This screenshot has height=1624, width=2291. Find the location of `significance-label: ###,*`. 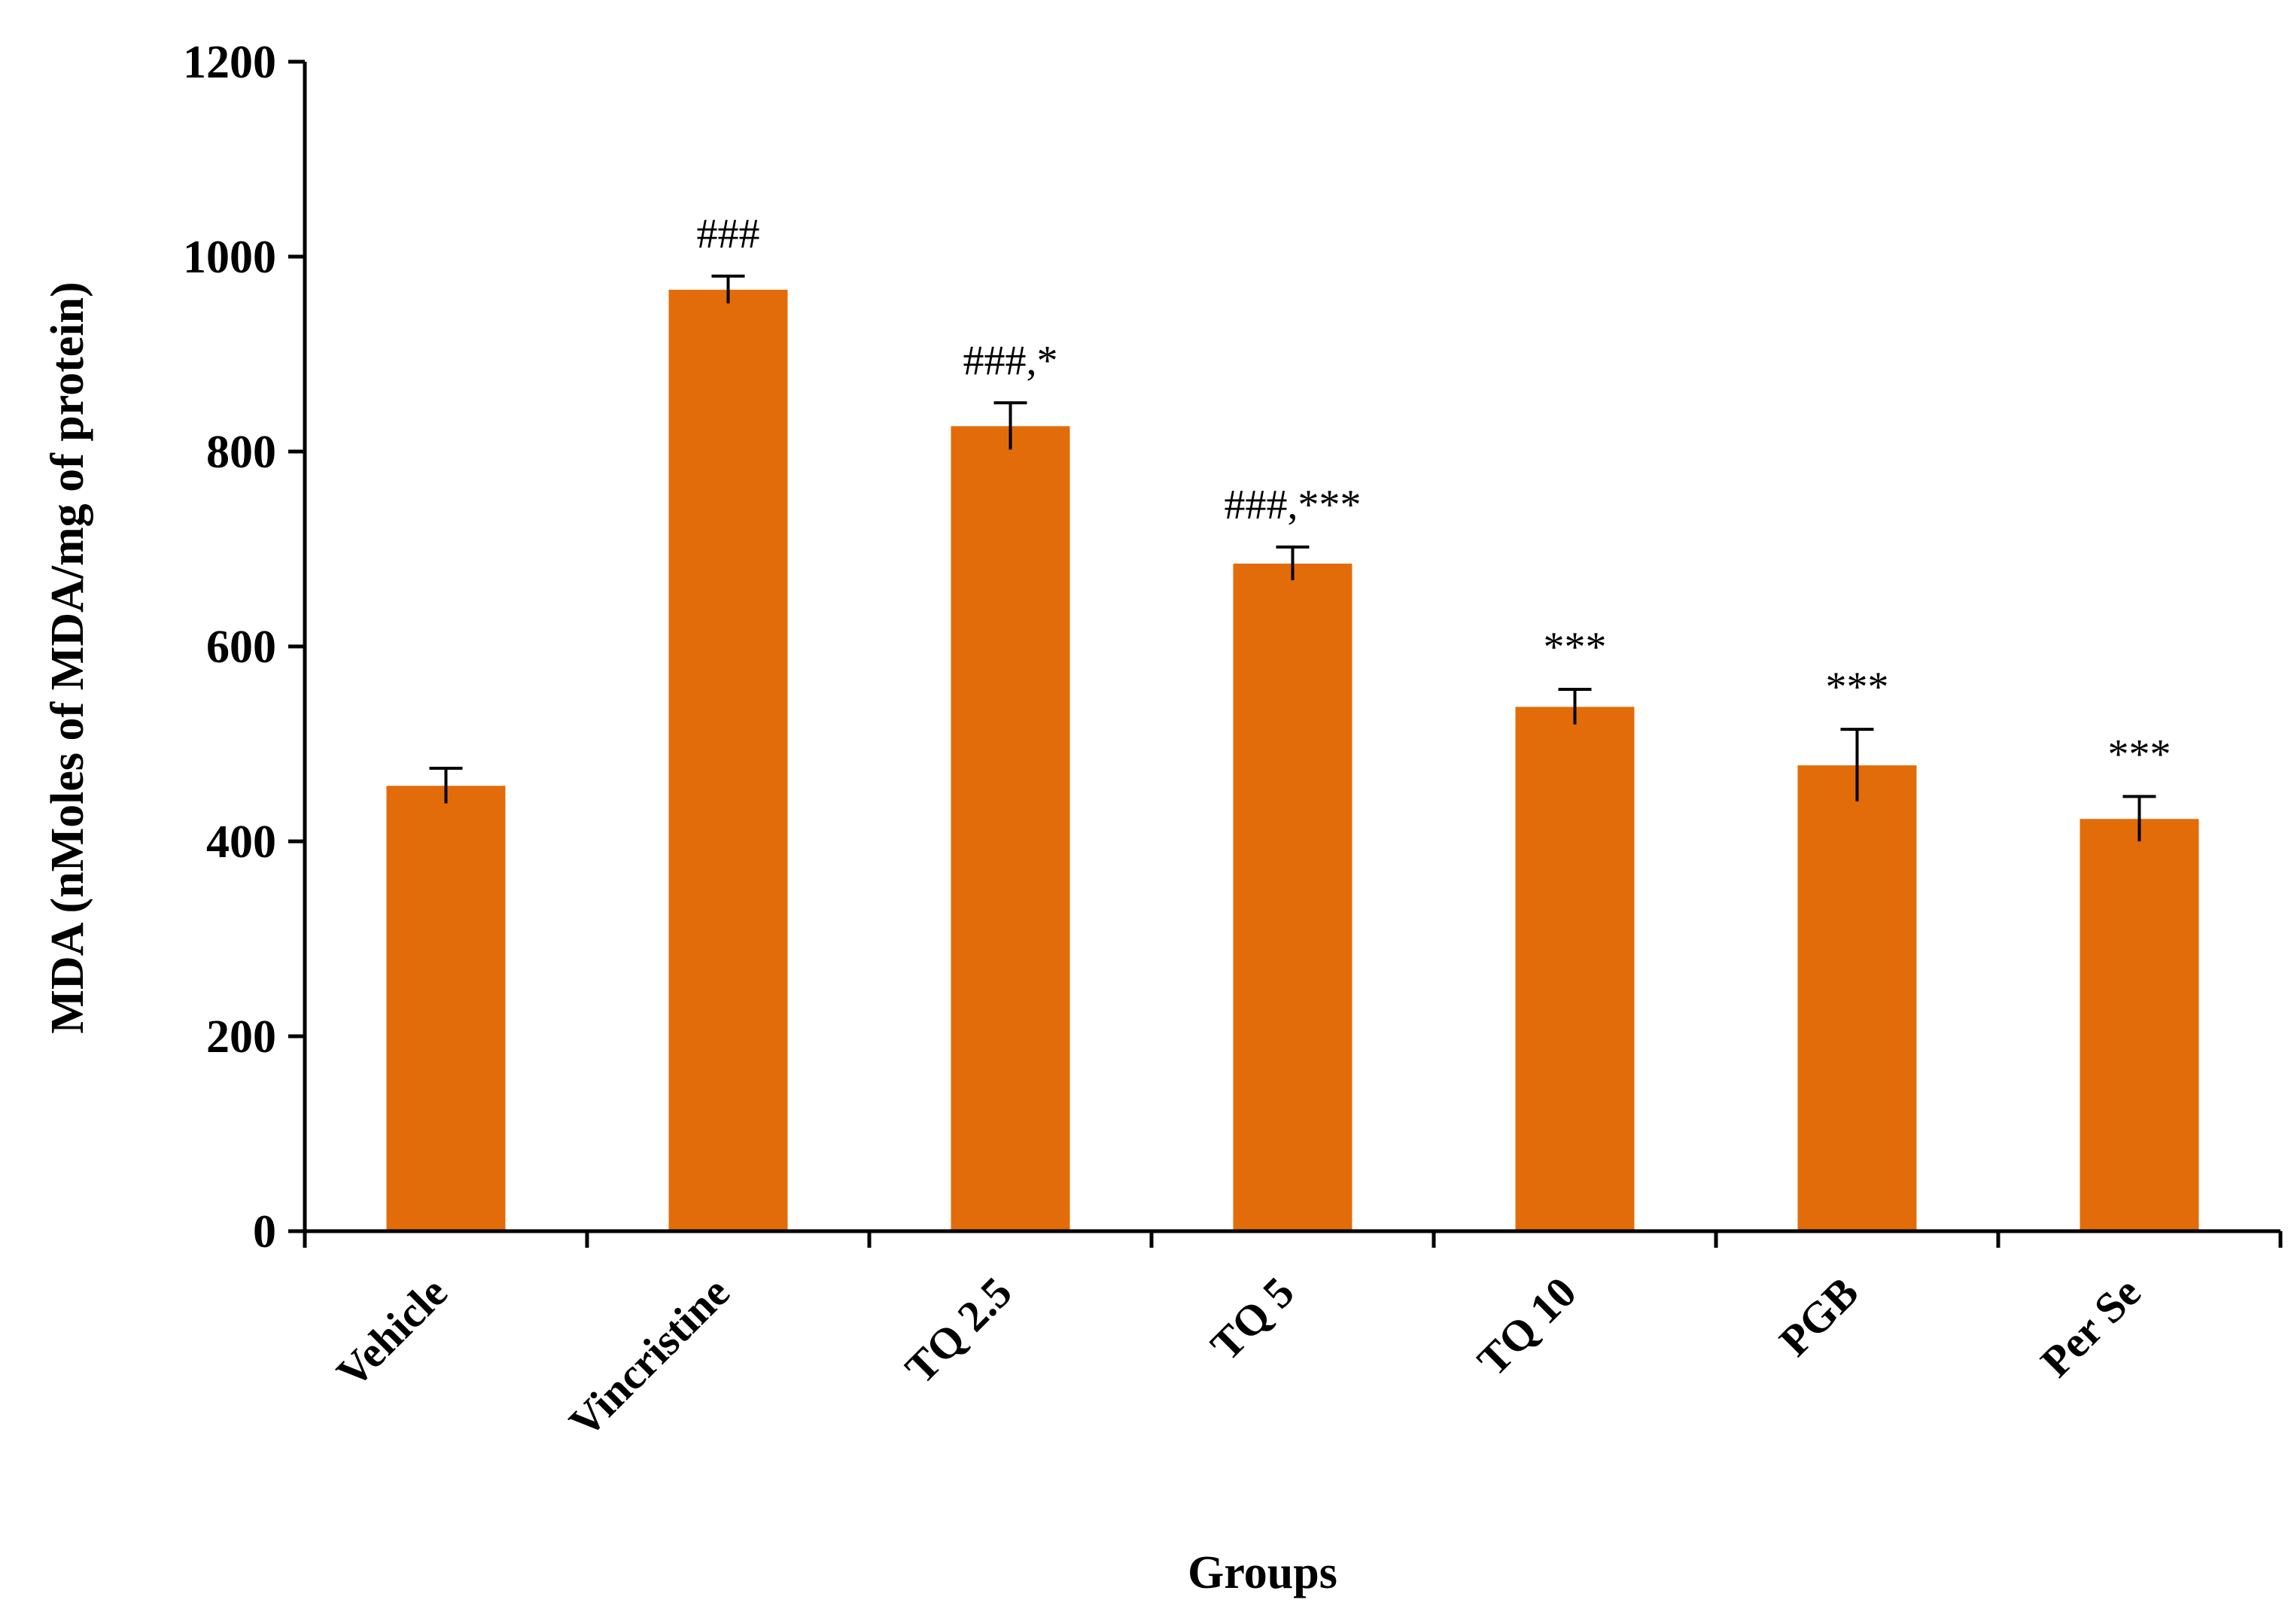

significance-label: ###,* is located at coordinates (1010, 360).